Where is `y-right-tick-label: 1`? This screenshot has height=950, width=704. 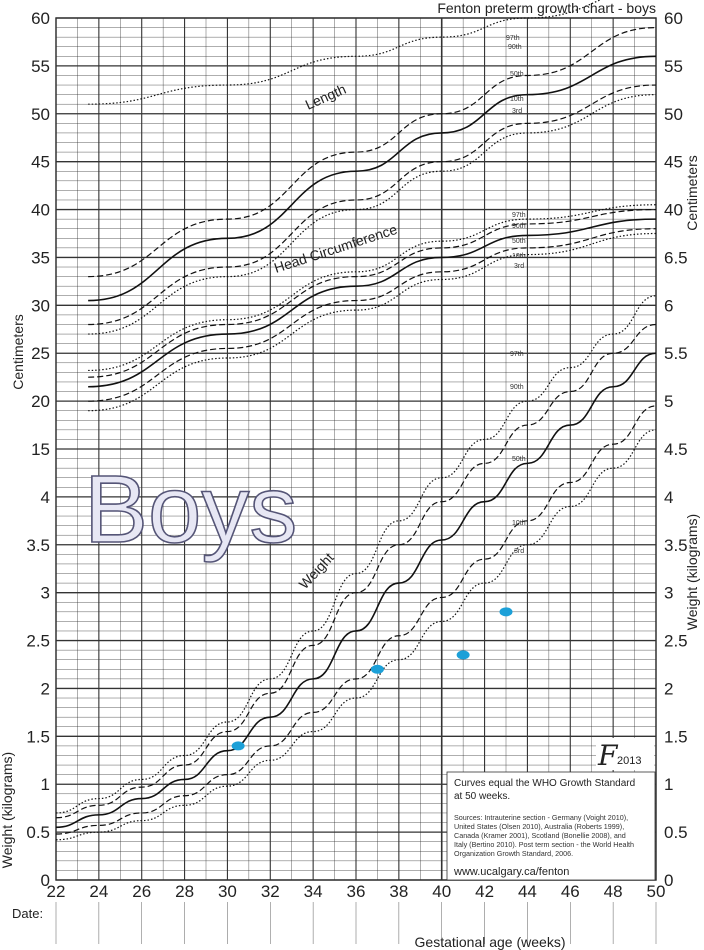
y-right-tick-label: 1 is located at coordinates (668, 784).